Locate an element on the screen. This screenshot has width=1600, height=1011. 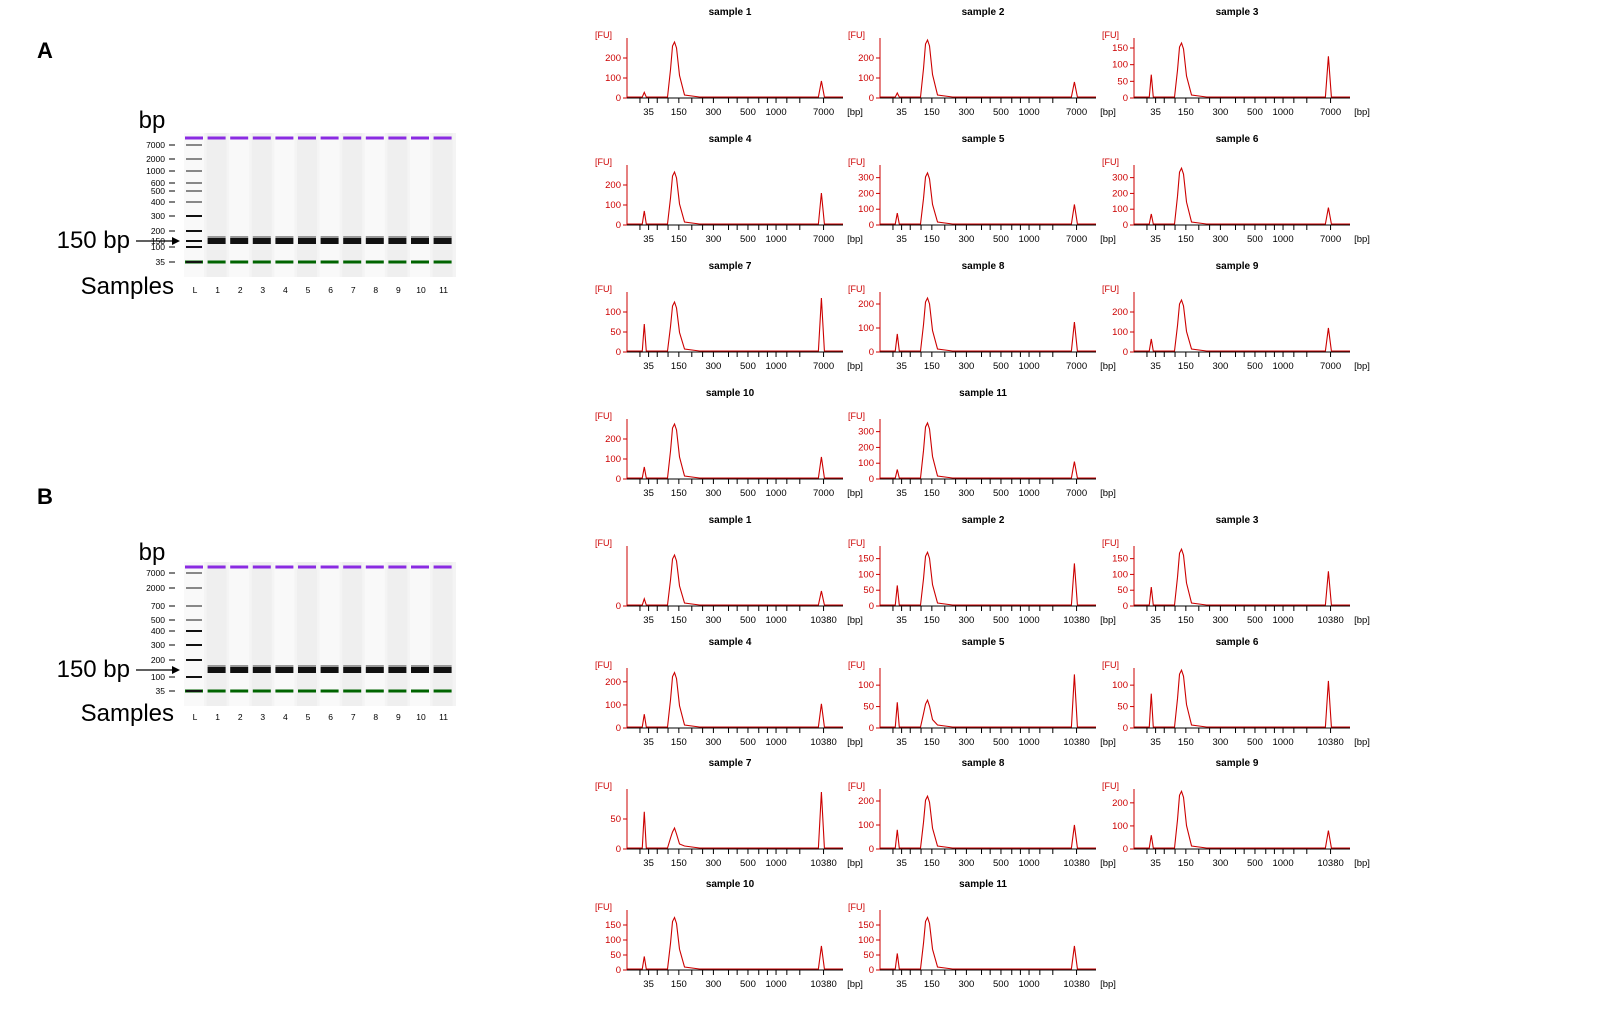
gel-150bp-label: 150 bp is located at coordinates (93, 669).